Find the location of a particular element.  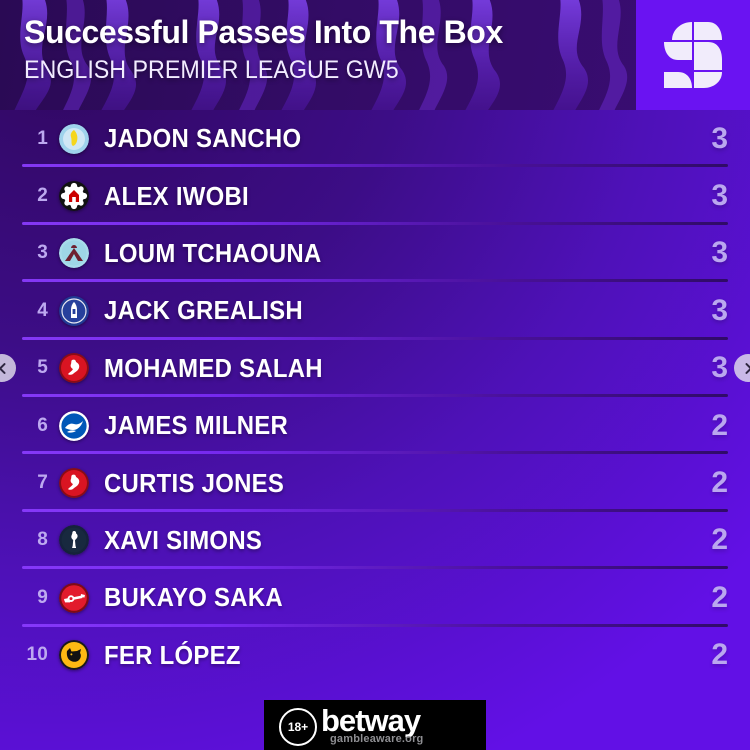

club-badge-brighton is located at coordinates (74, 425).